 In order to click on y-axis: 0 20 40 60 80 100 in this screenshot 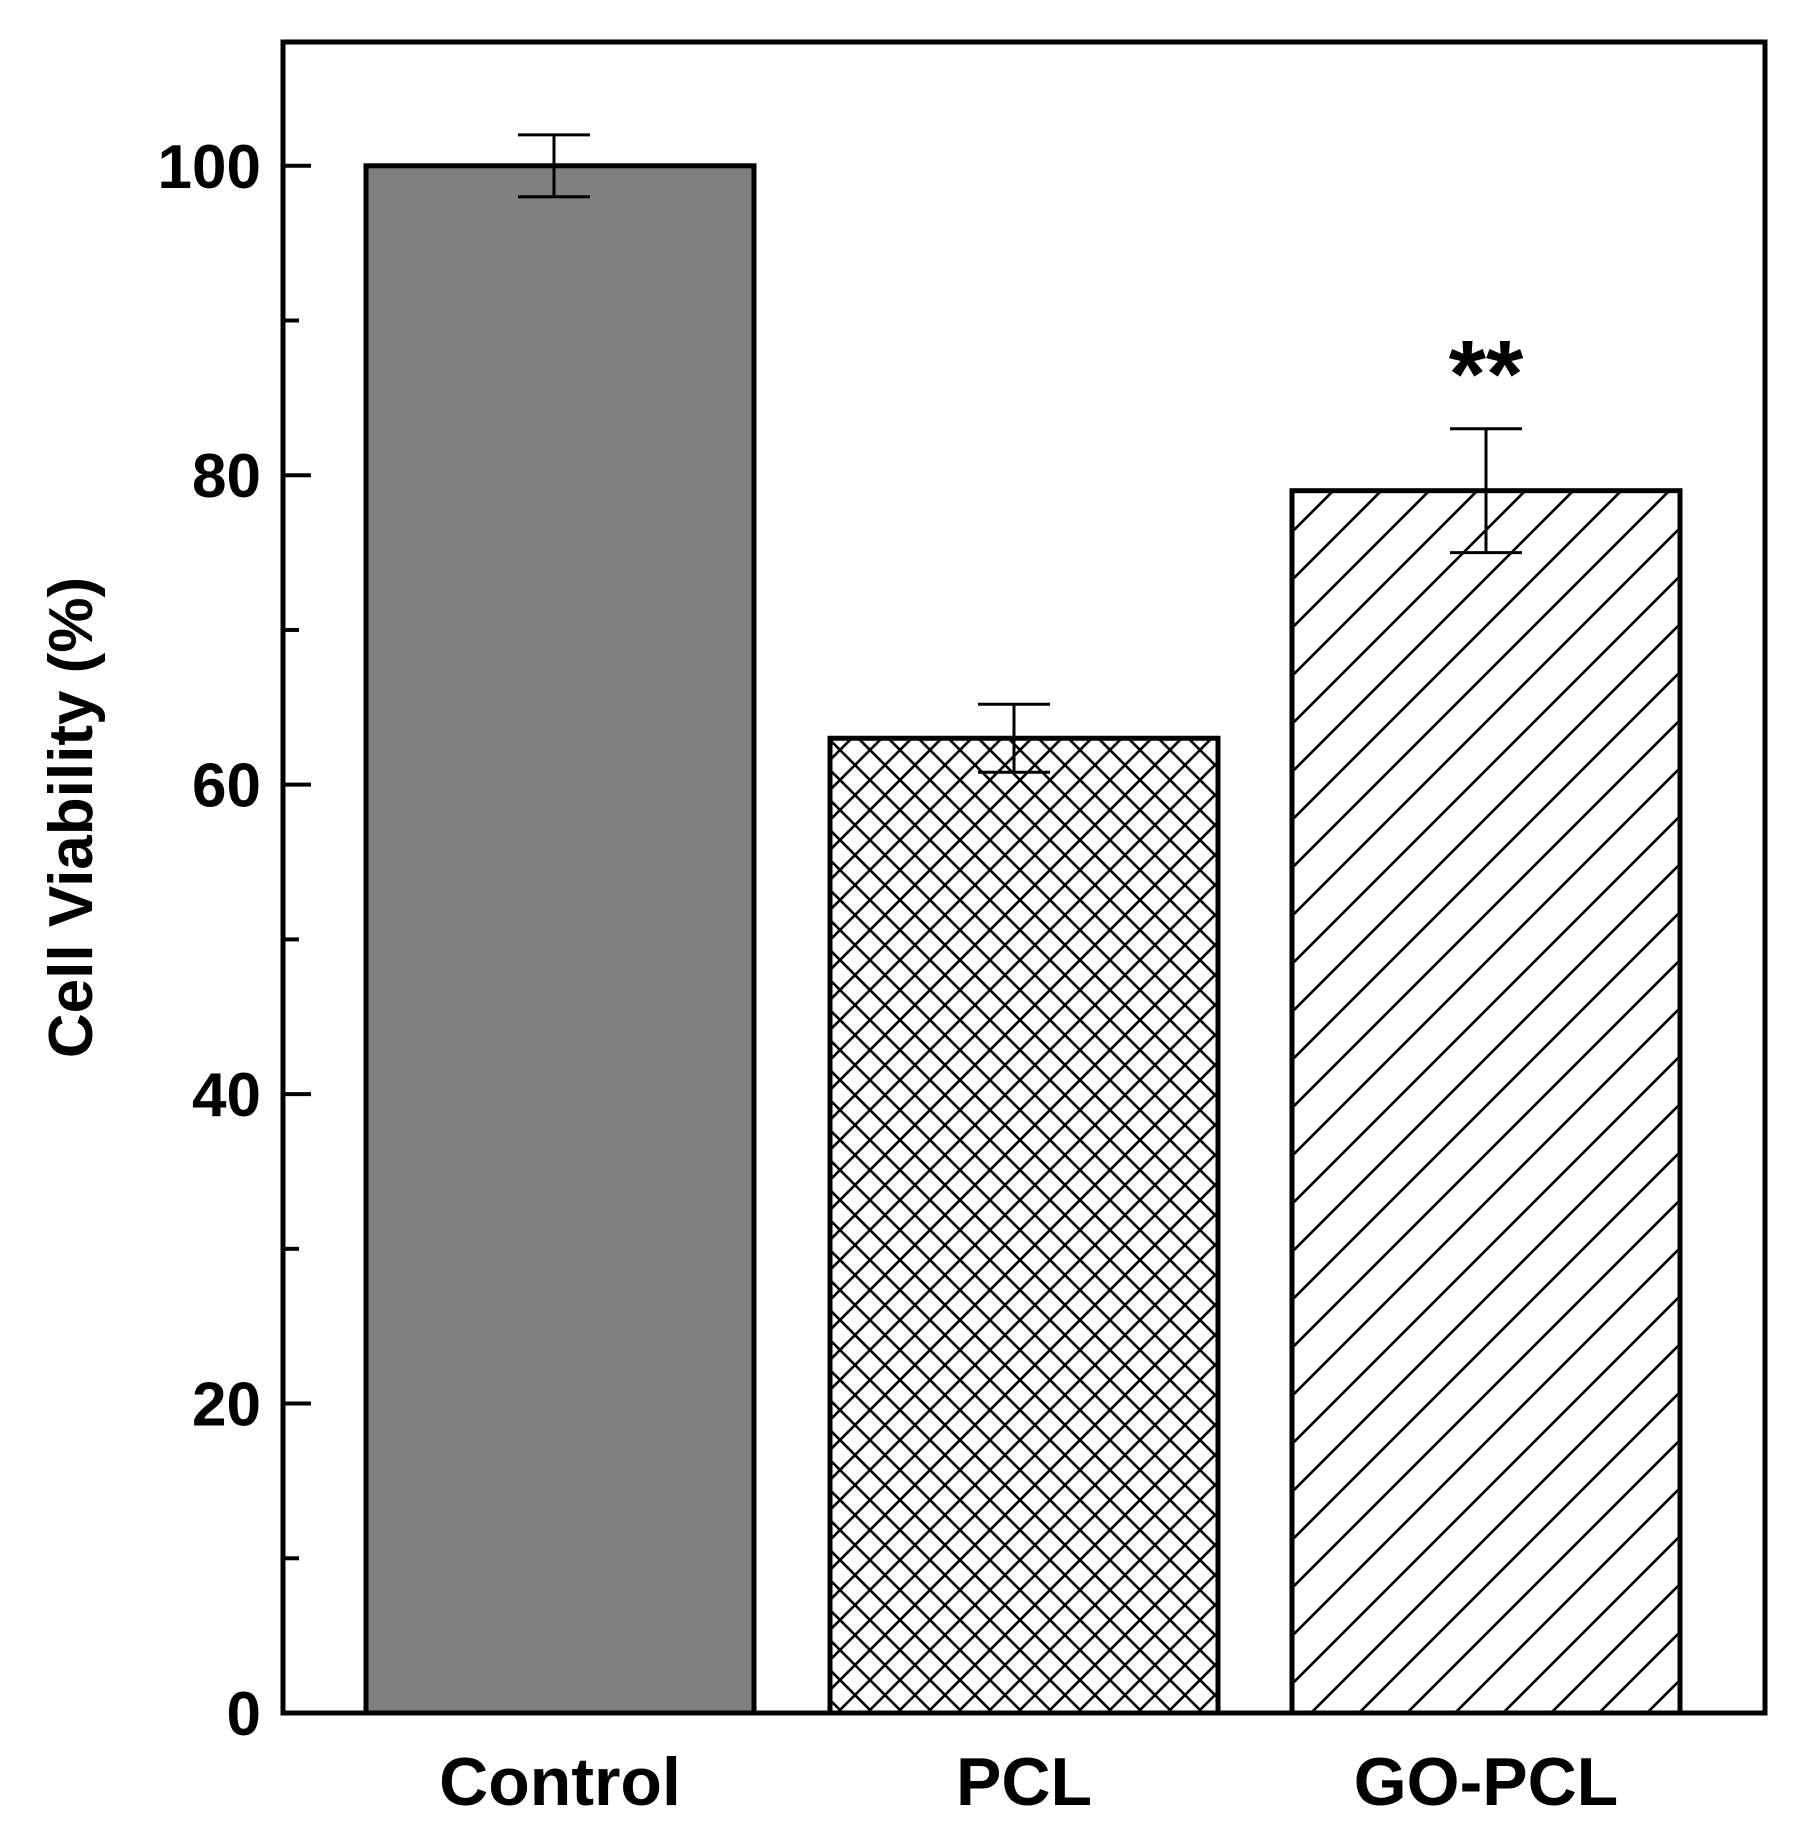, I will do `click(234, 941)`.